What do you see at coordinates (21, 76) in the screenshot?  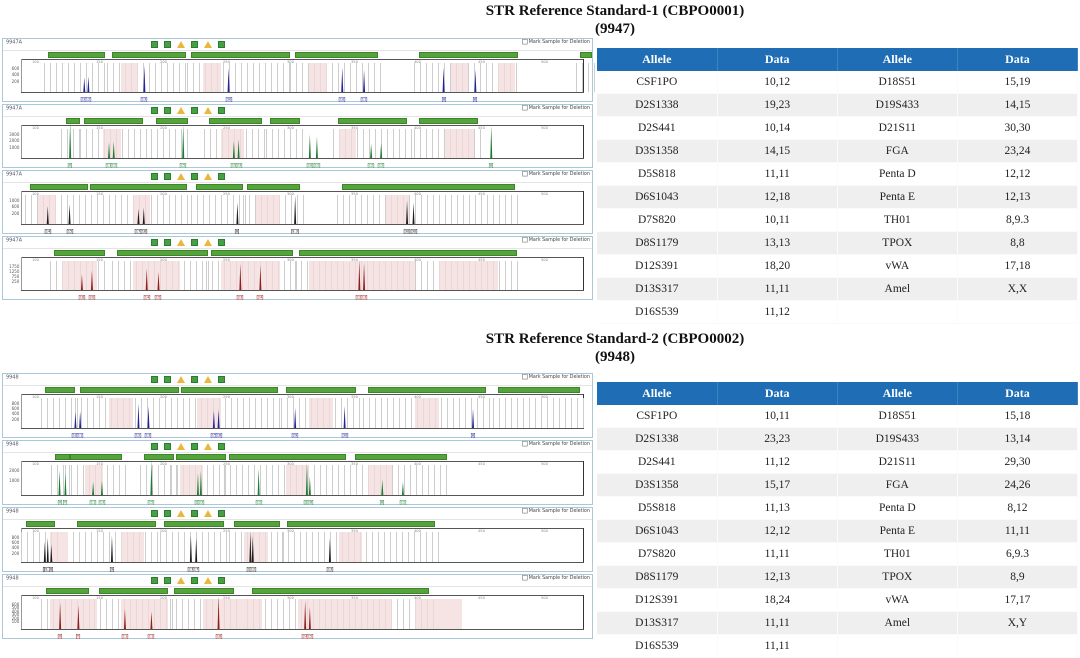 I see `y-axis-line` at bounding box center [21, 76].